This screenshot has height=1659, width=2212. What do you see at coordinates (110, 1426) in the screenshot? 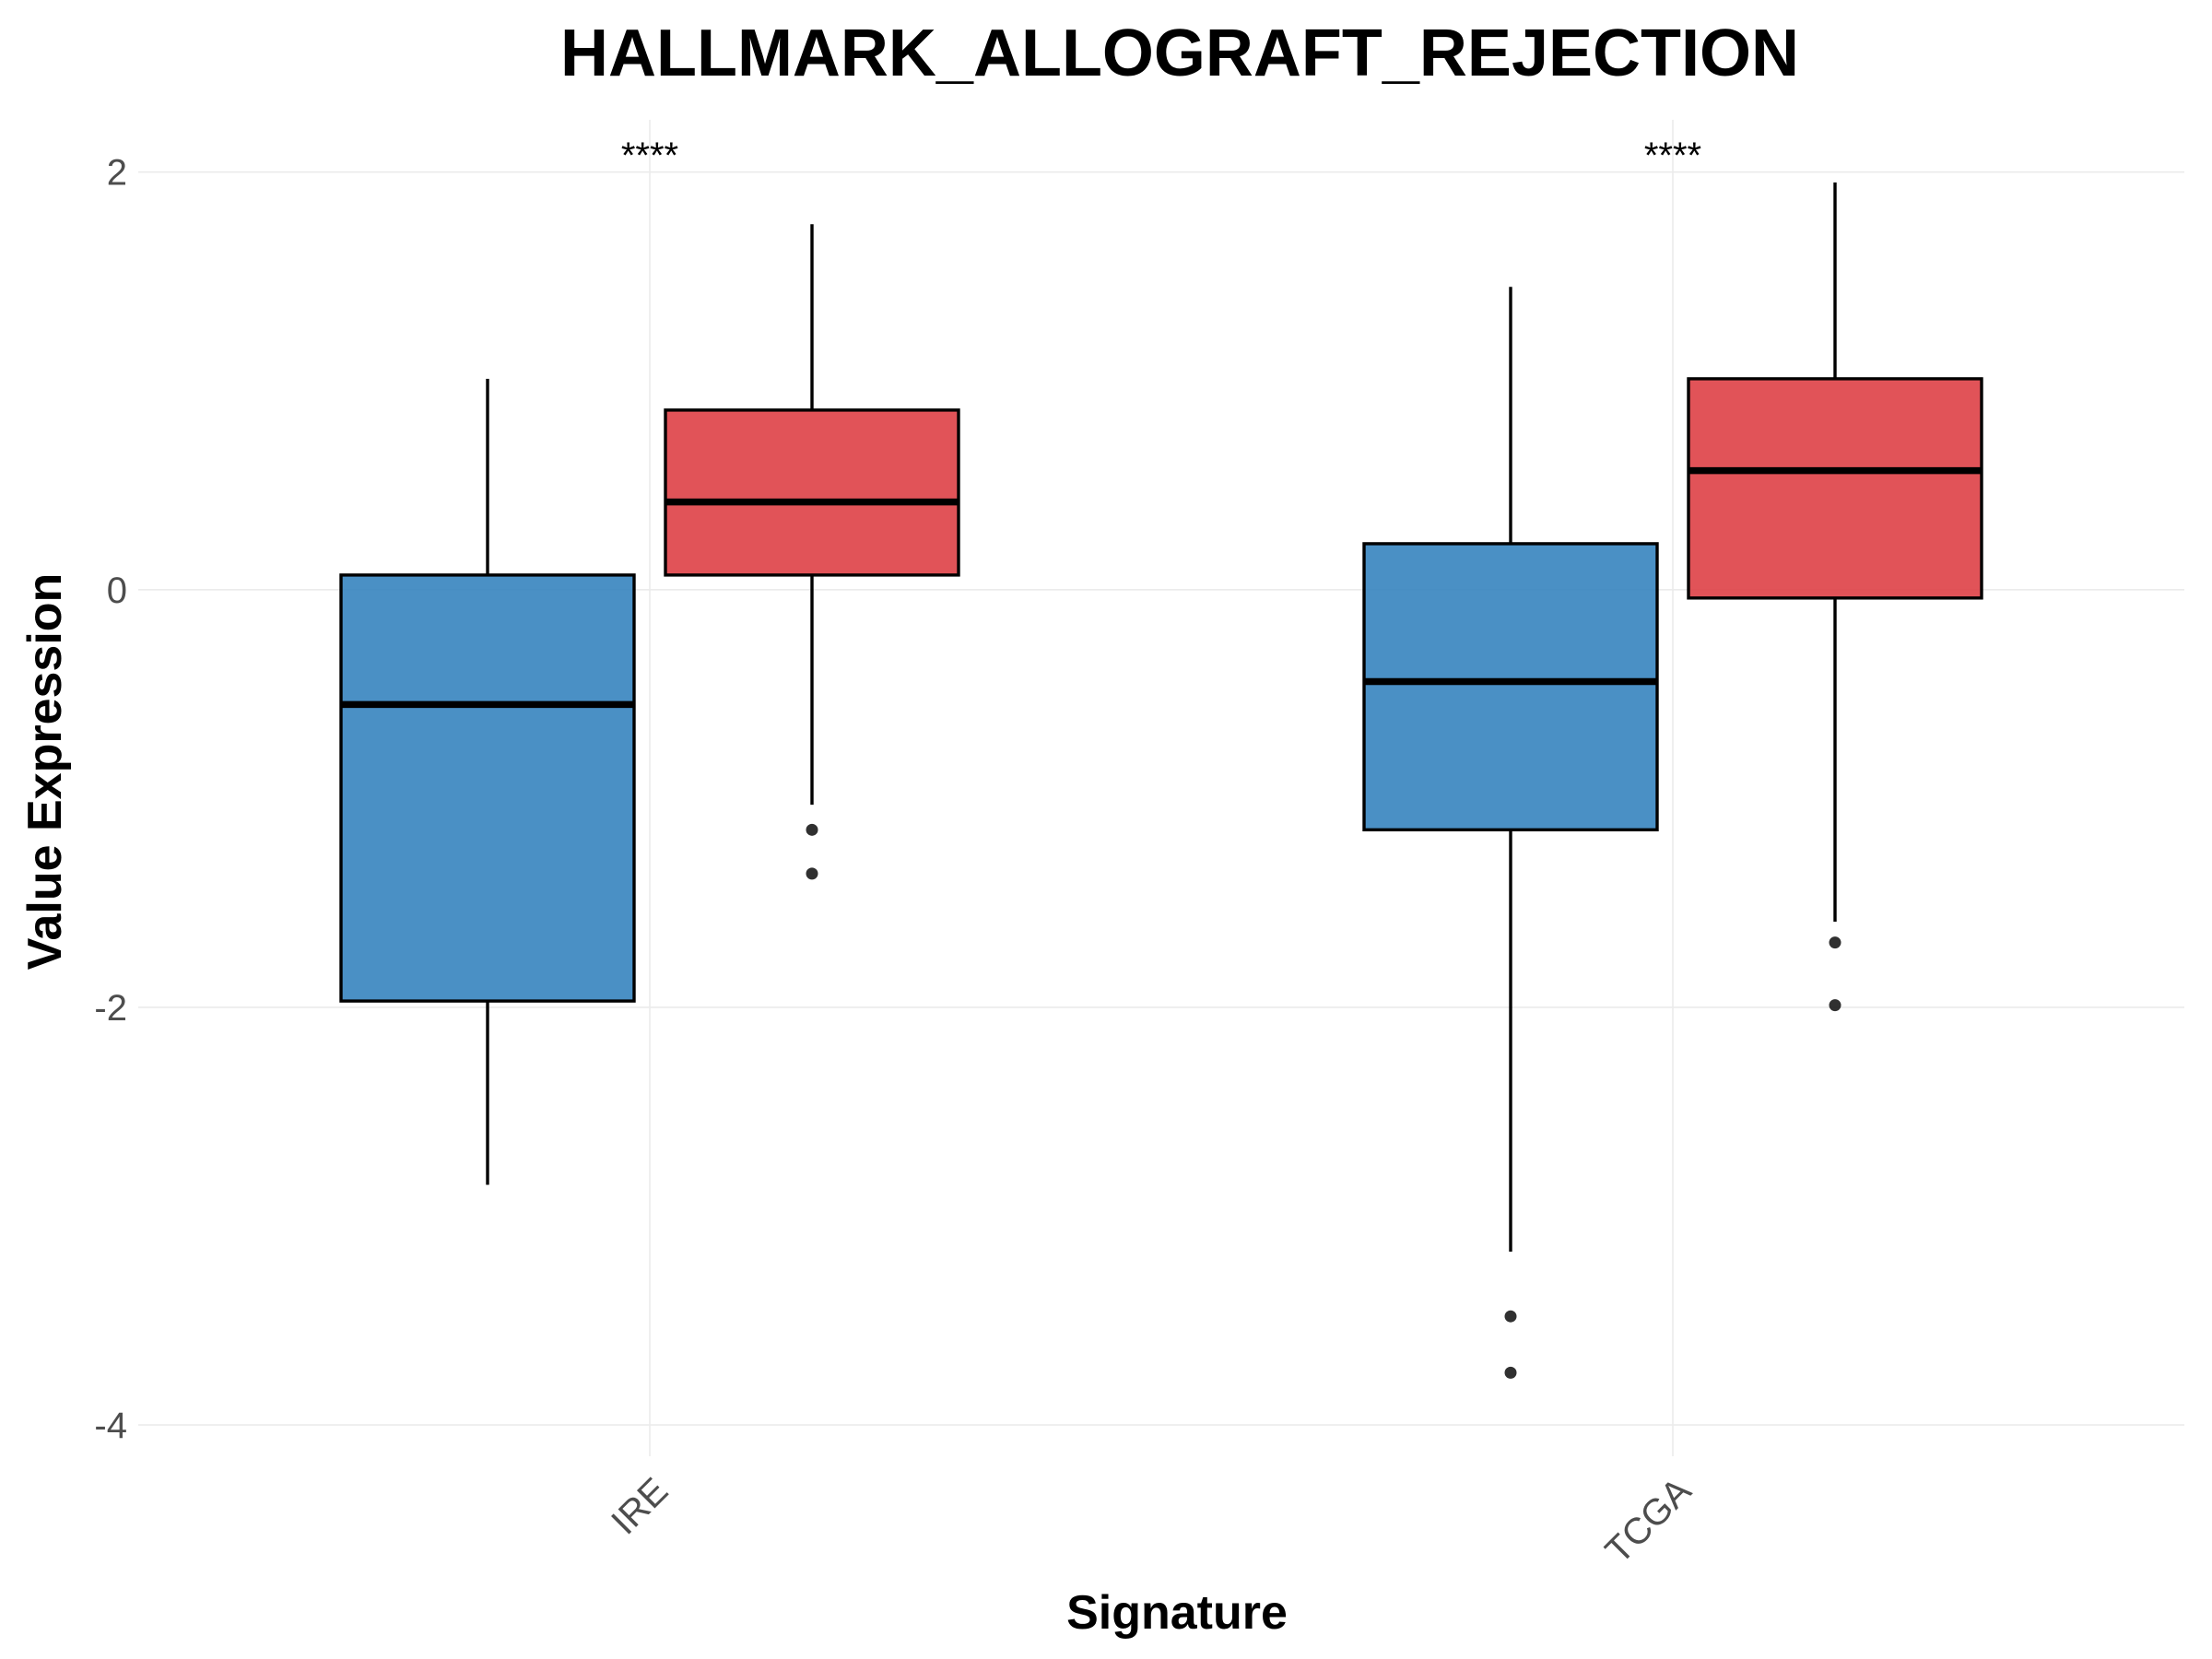
I see `y-tick-label: -4` at bounding box center [110, 1426].